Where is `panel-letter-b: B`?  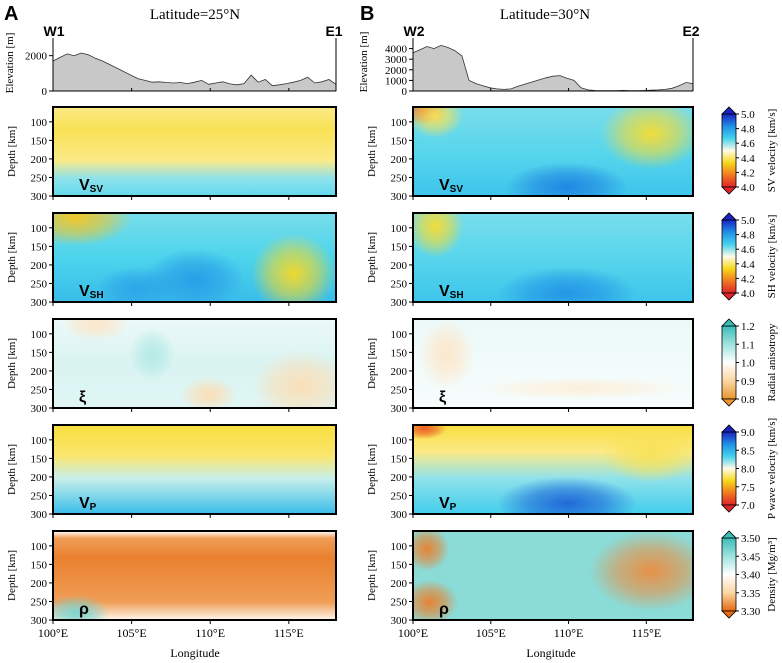 panel-letter-b: B is located at coordinates (367, 14).